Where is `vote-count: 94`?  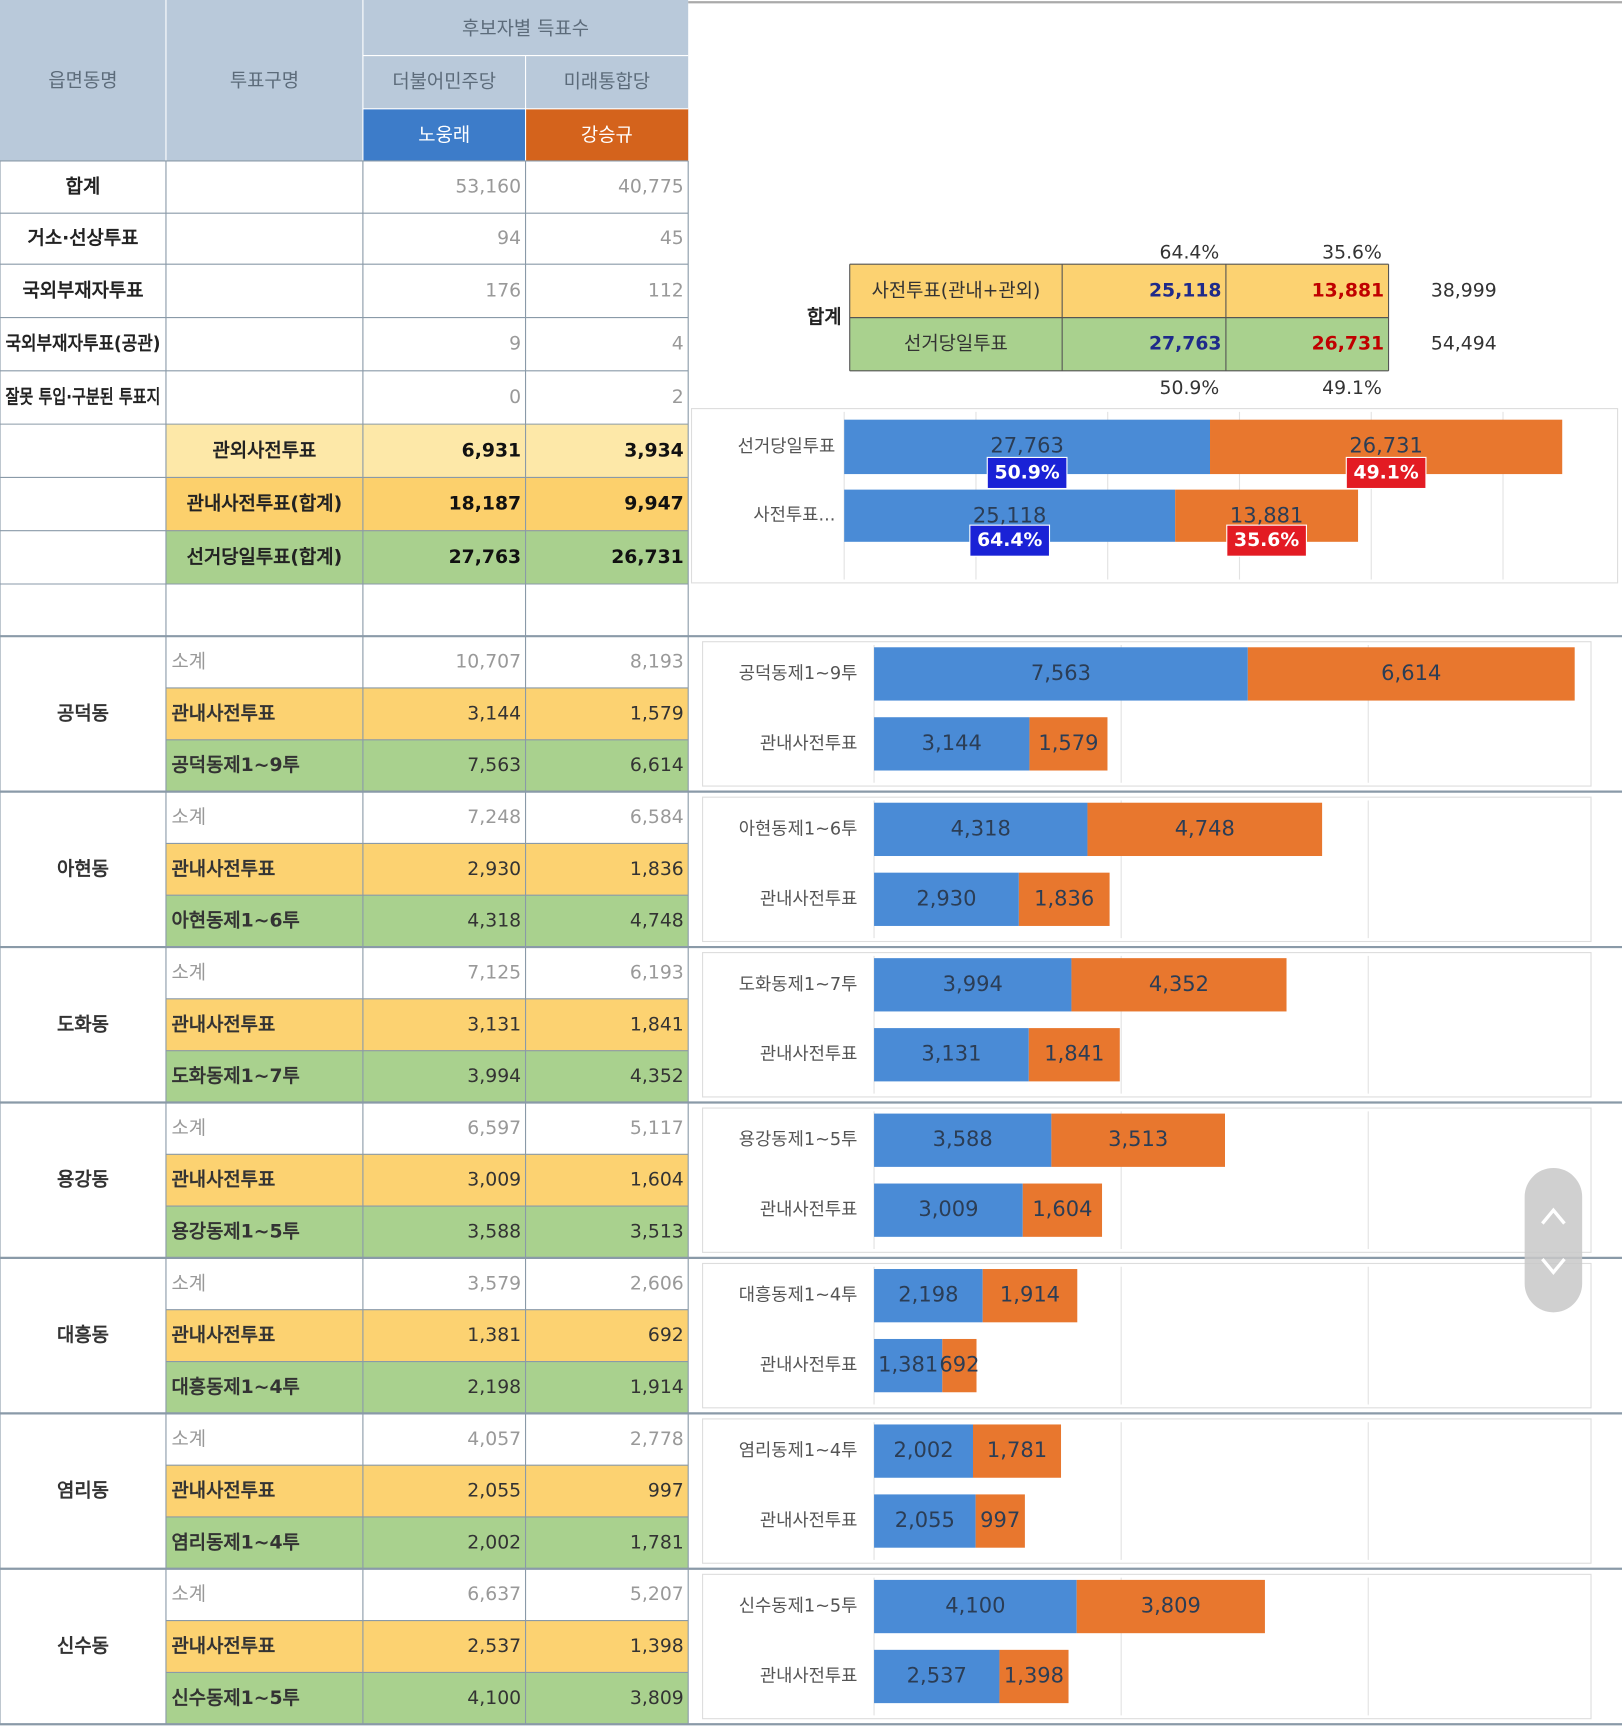 vote-count: 94 is located at coordinates (509, 238).